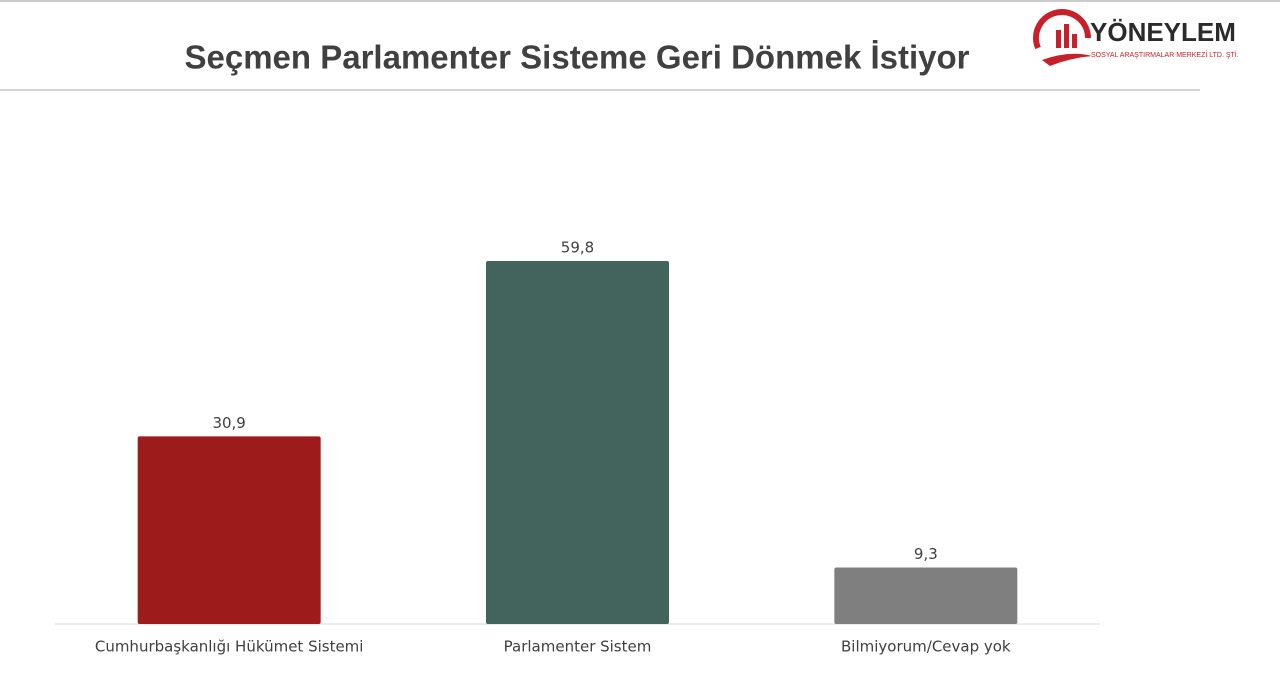 Image resolution: width=1280 pixels, height=685 pixels. I want to click on logo-swoosh, so click(1067, 59).